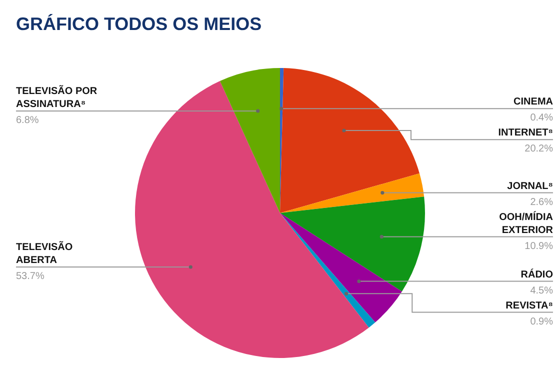 This screenshot has height=384, width=560. Describe the element at coordinates (526, 133) in the screenshot. I see `slice-label: INTERNET⁸` at that location.